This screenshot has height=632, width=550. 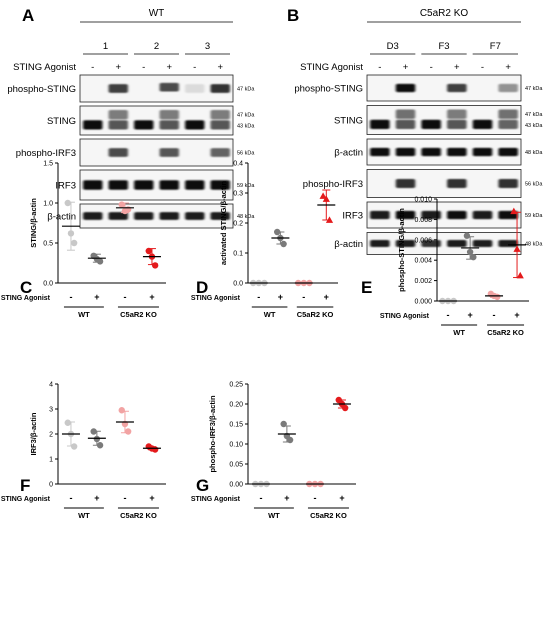 What do you see at coordinates (105, 46) in the screenshot?
I see `clone-label: 1` at bounding box center [105, 46].